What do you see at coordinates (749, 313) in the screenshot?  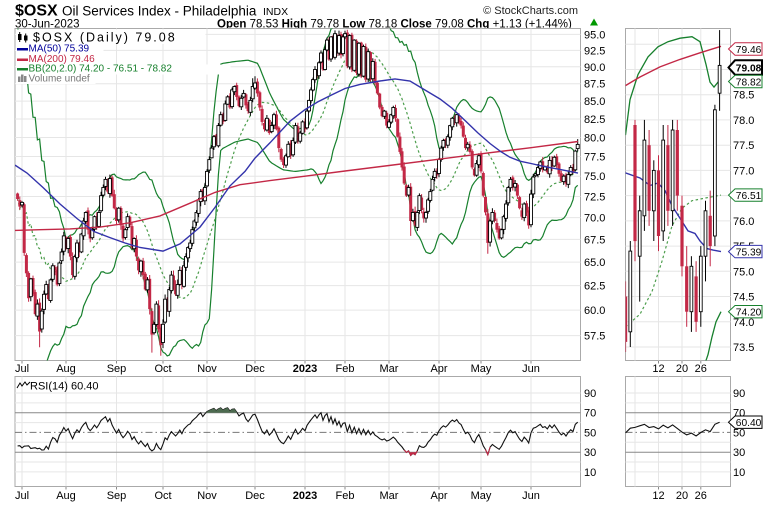 I see `svg-text: 74.20` at bounding box center [749, 313].